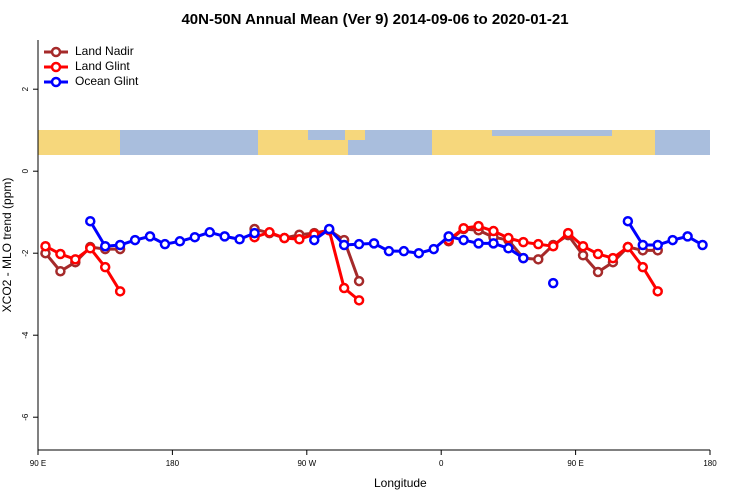 The width and height of the screenshot is (750, 500). Describe the element at coordinates (441, 463) in the screenshot. I see `x-tick-label: 0` at that location.